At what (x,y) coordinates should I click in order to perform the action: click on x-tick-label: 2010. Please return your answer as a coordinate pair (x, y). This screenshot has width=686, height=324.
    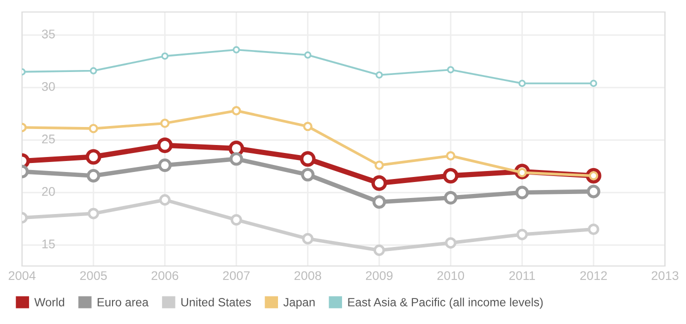
    Looking at the image, I should click on (450, 275).